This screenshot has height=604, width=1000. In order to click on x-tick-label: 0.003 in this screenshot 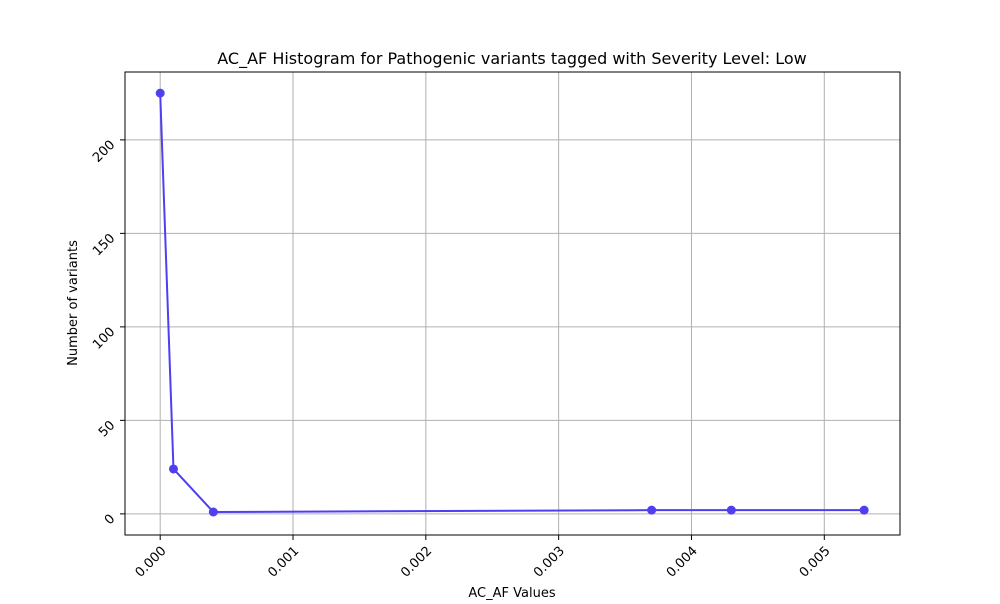, I will do `click(549, 562)`.